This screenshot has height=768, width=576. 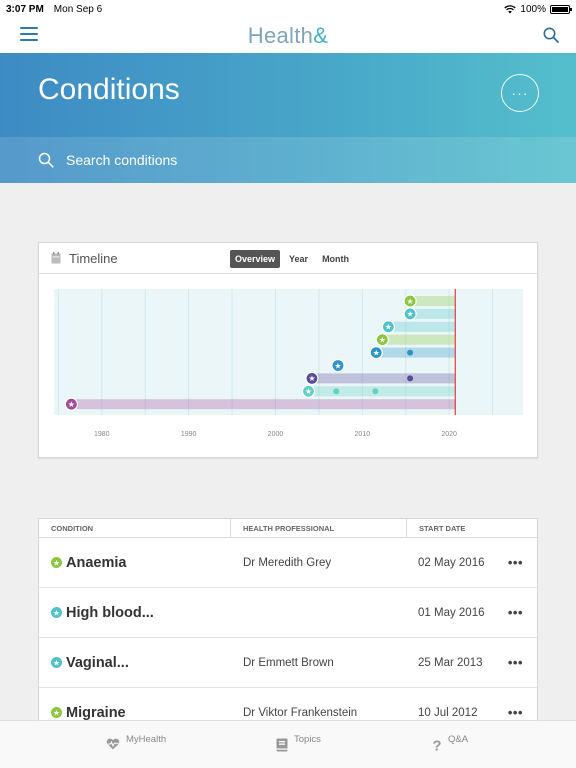 I want to click on battery-icon, so click(x=561, y=9).